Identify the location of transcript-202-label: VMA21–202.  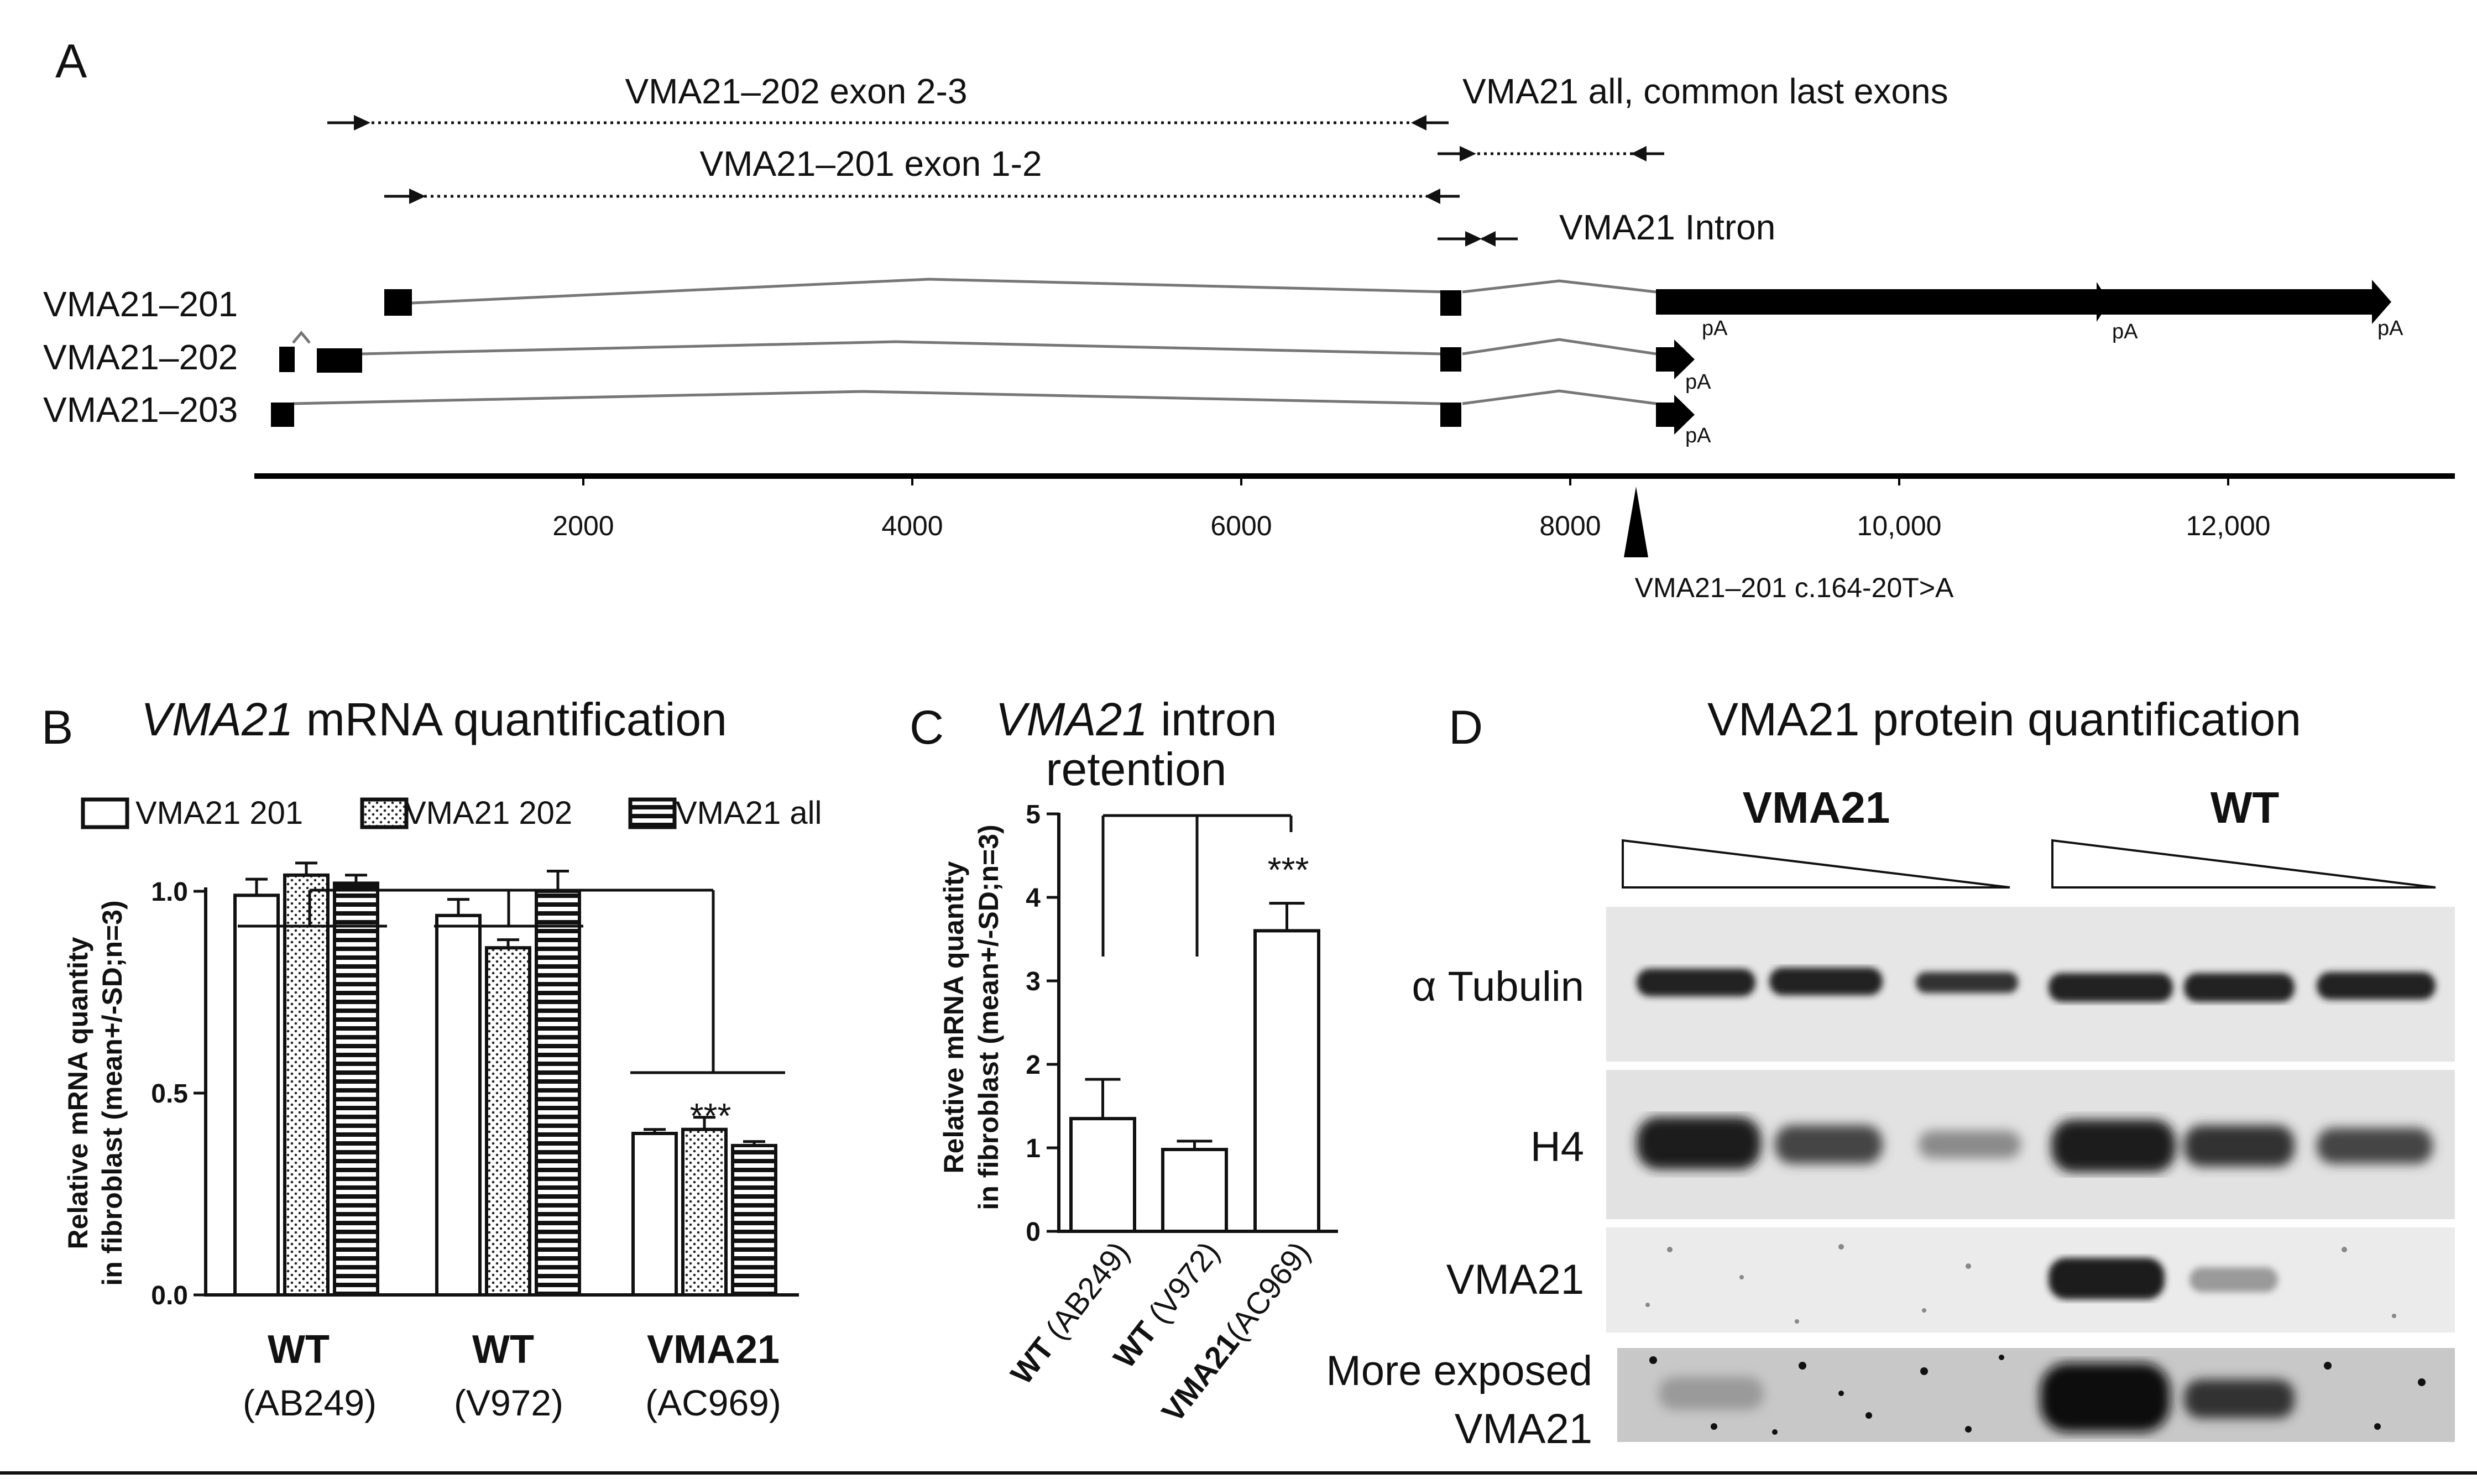
(140, 357).